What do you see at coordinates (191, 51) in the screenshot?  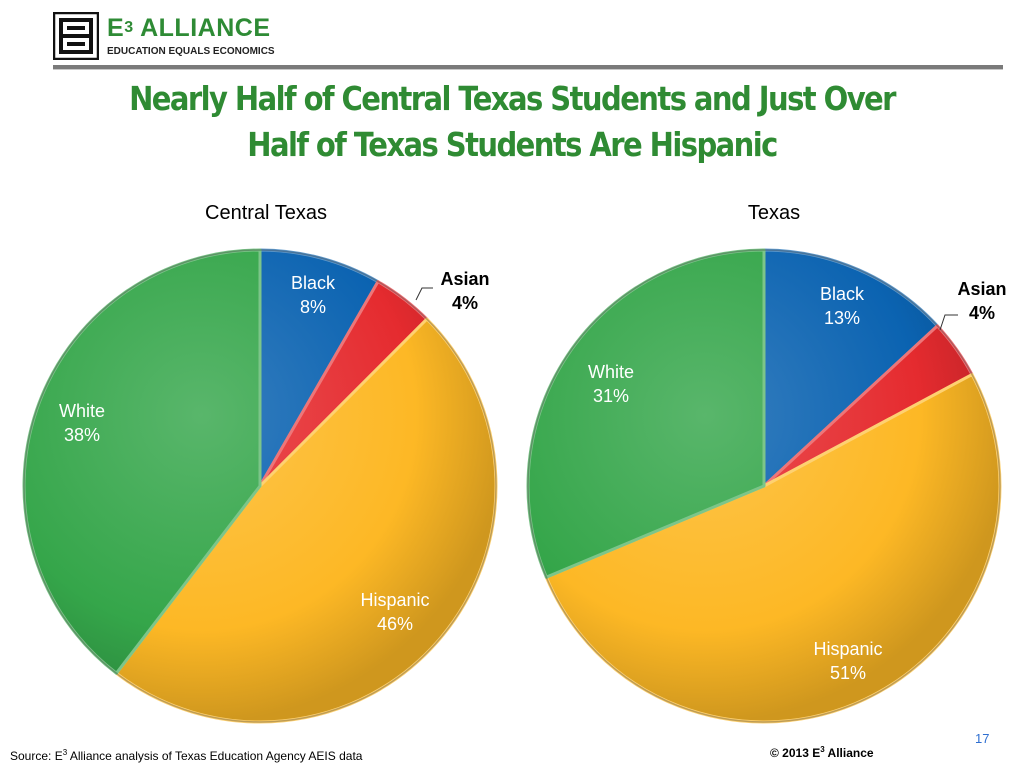 I see `logo-tagline: EDUCATION EQUALS ECONOMICS` at bounding box center [191, 51].